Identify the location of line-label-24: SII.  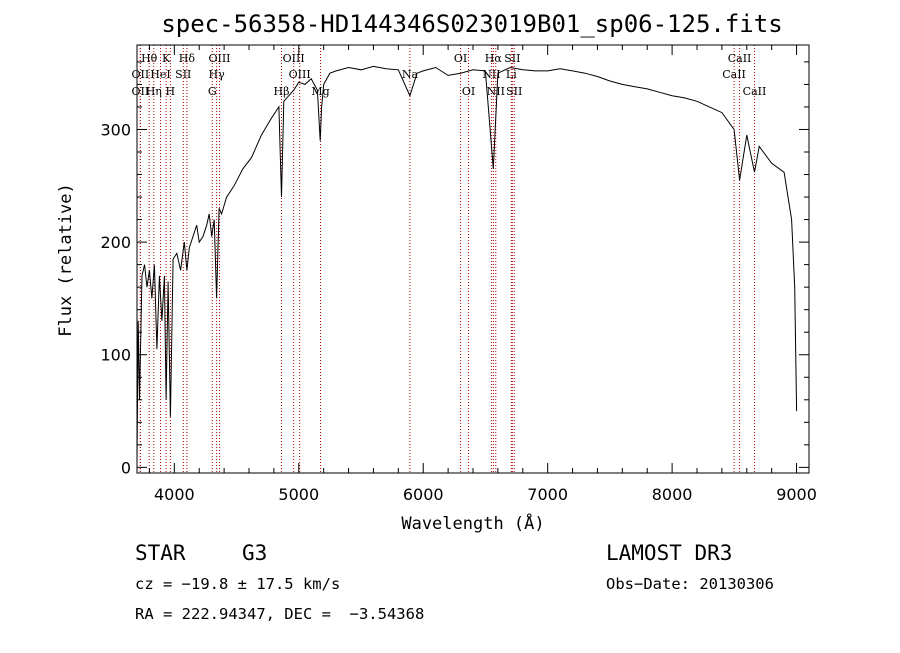
(514, 91).